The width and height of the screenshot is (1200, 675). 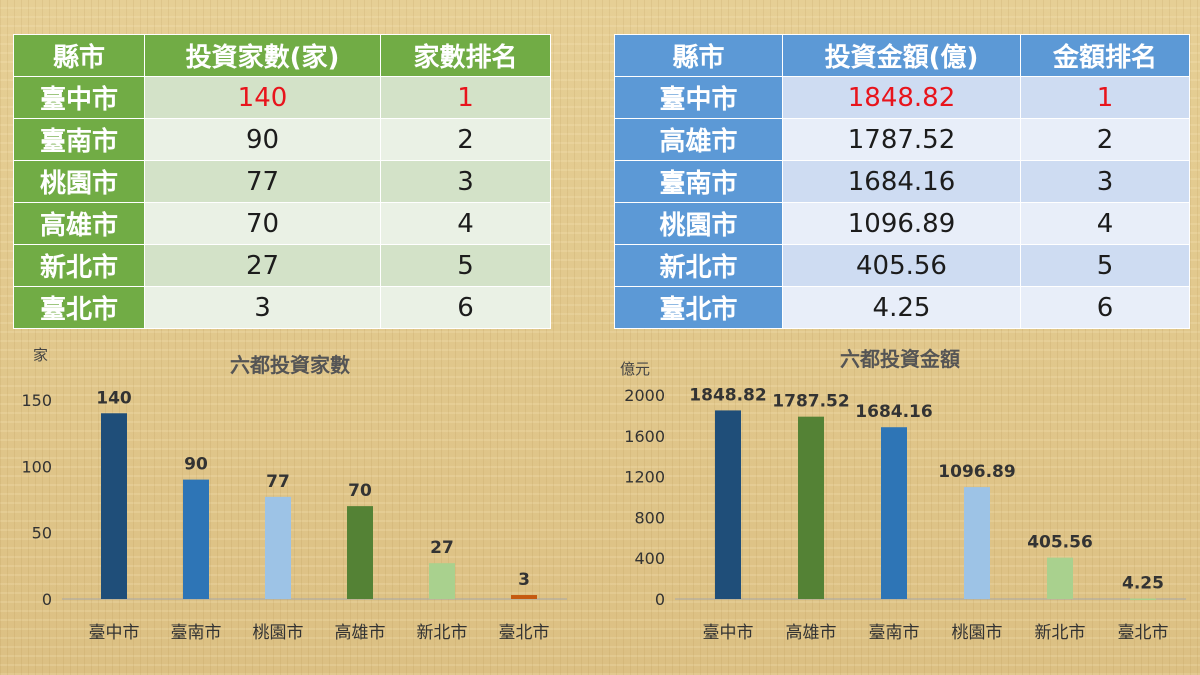 I want to click on city-cell: 高雄市, so click(x=79, y=223).